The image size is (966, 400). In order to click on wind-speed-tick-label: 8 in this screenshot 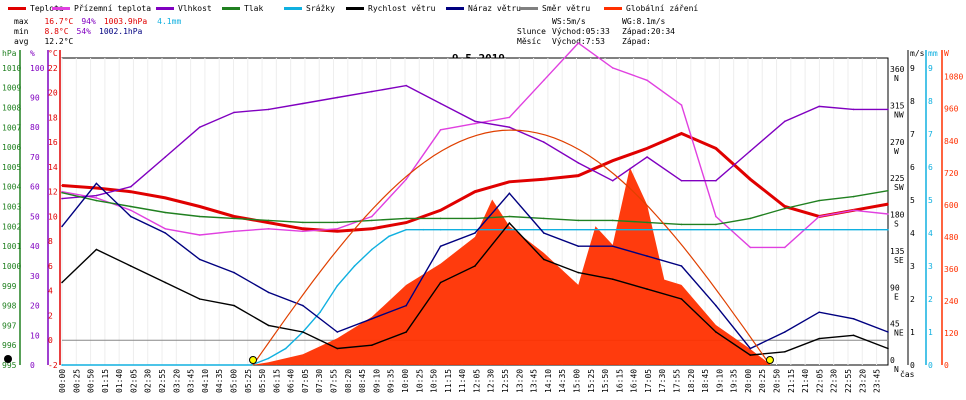, I will do `click(912, 101)`.